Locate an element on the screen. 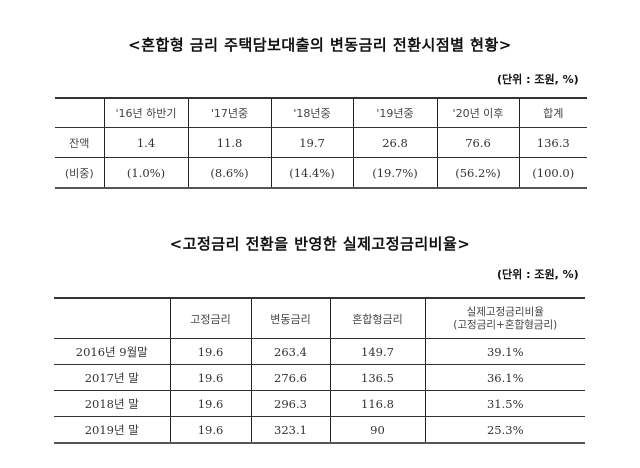 This screenshot has height=468, width=640. table-cell: (8.6%) is located at coordinates (229, 173).